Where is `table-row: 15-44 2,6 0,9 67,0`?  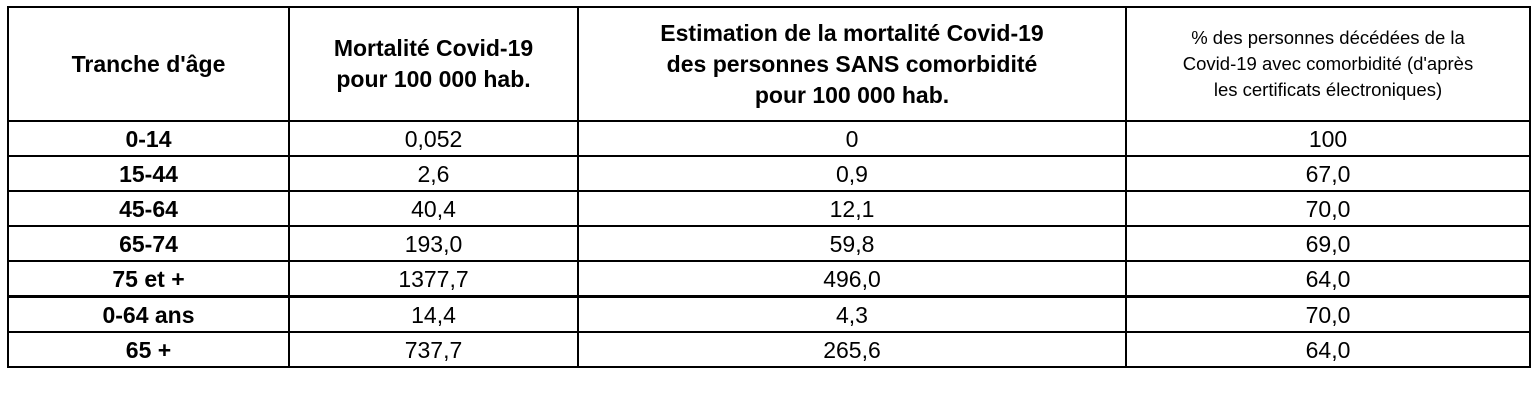
table-row: 15-44 2,6 0,9 67,0 is located at coordinates (769, 173).